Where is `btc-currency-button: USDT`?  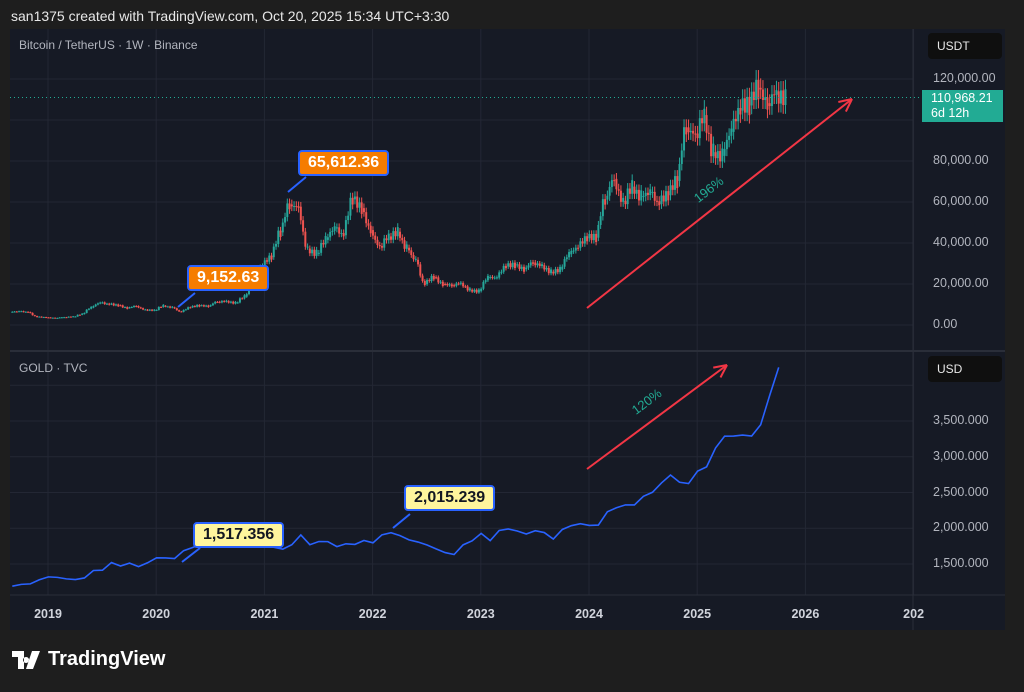
btc-currency-button: USDT is located at coordinates (965, 46).